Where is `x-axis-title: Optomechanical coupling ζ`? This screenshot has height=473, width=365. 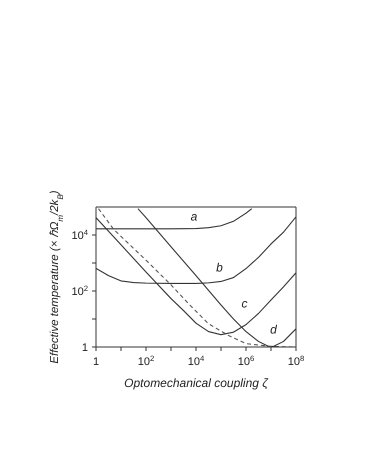 x-axis-title: Optomechanical coupling ζ is located at coordinates (197, 383).